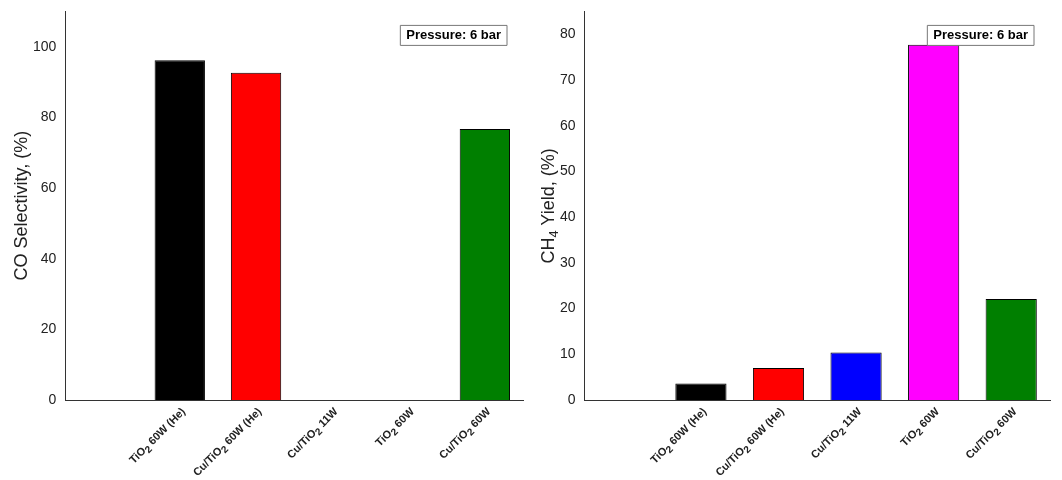  What do you see at coordinates (567, 78) in the screenshot?
I see `y-tick-label: 70` at bounding box center [567, 78].